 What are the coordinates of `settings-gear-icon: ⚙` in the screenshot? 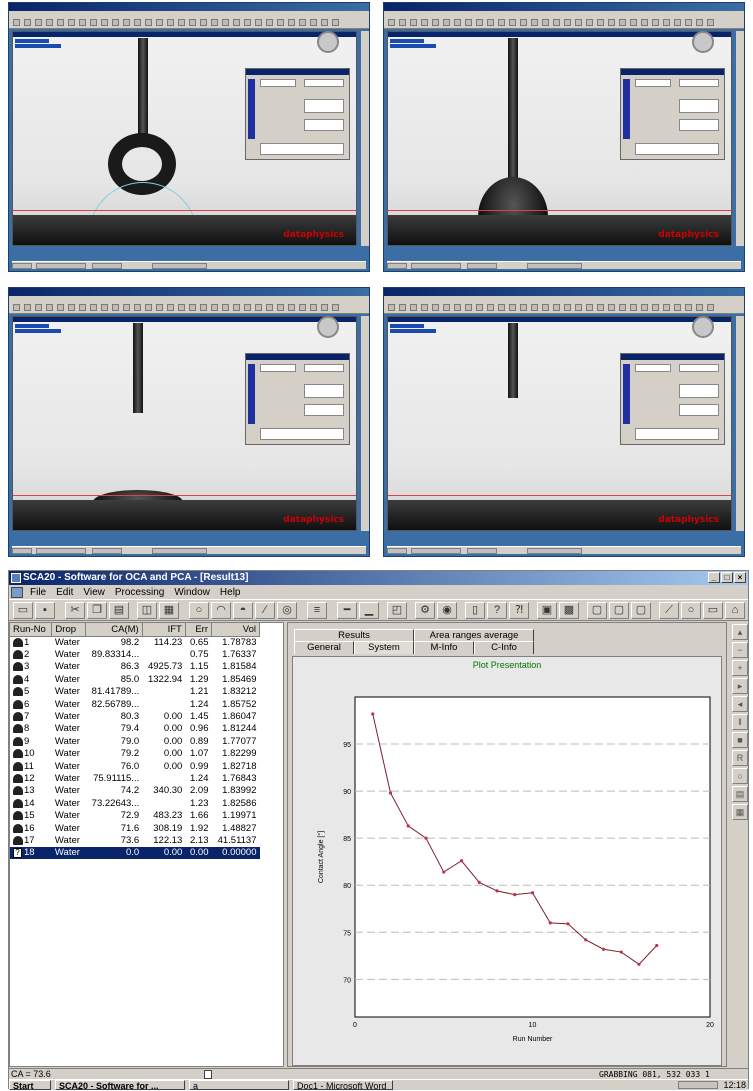 It's located at (425, 610).